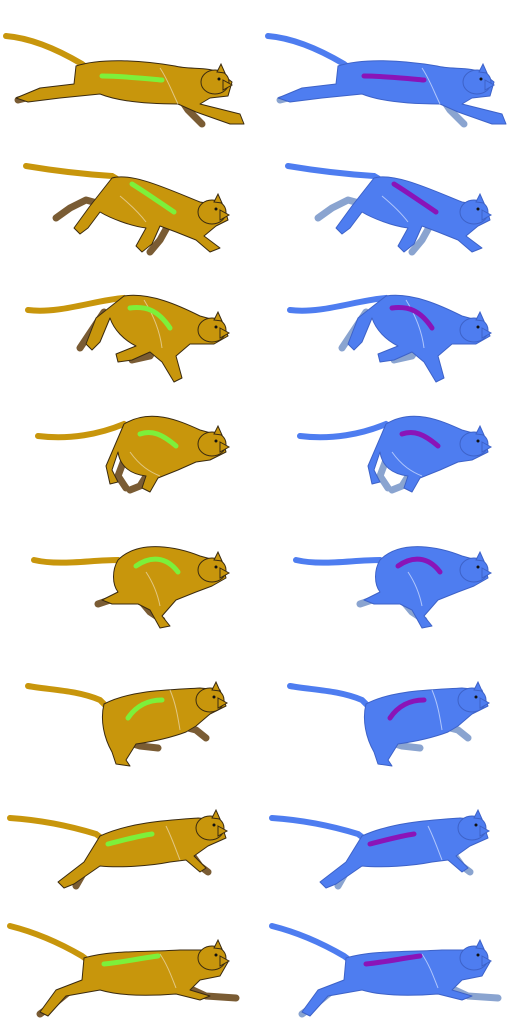  What do you see at coordinates (478, 209) in the screenshot?
I see `recolored-cat-2-eye` at bounding box center [478, 209].